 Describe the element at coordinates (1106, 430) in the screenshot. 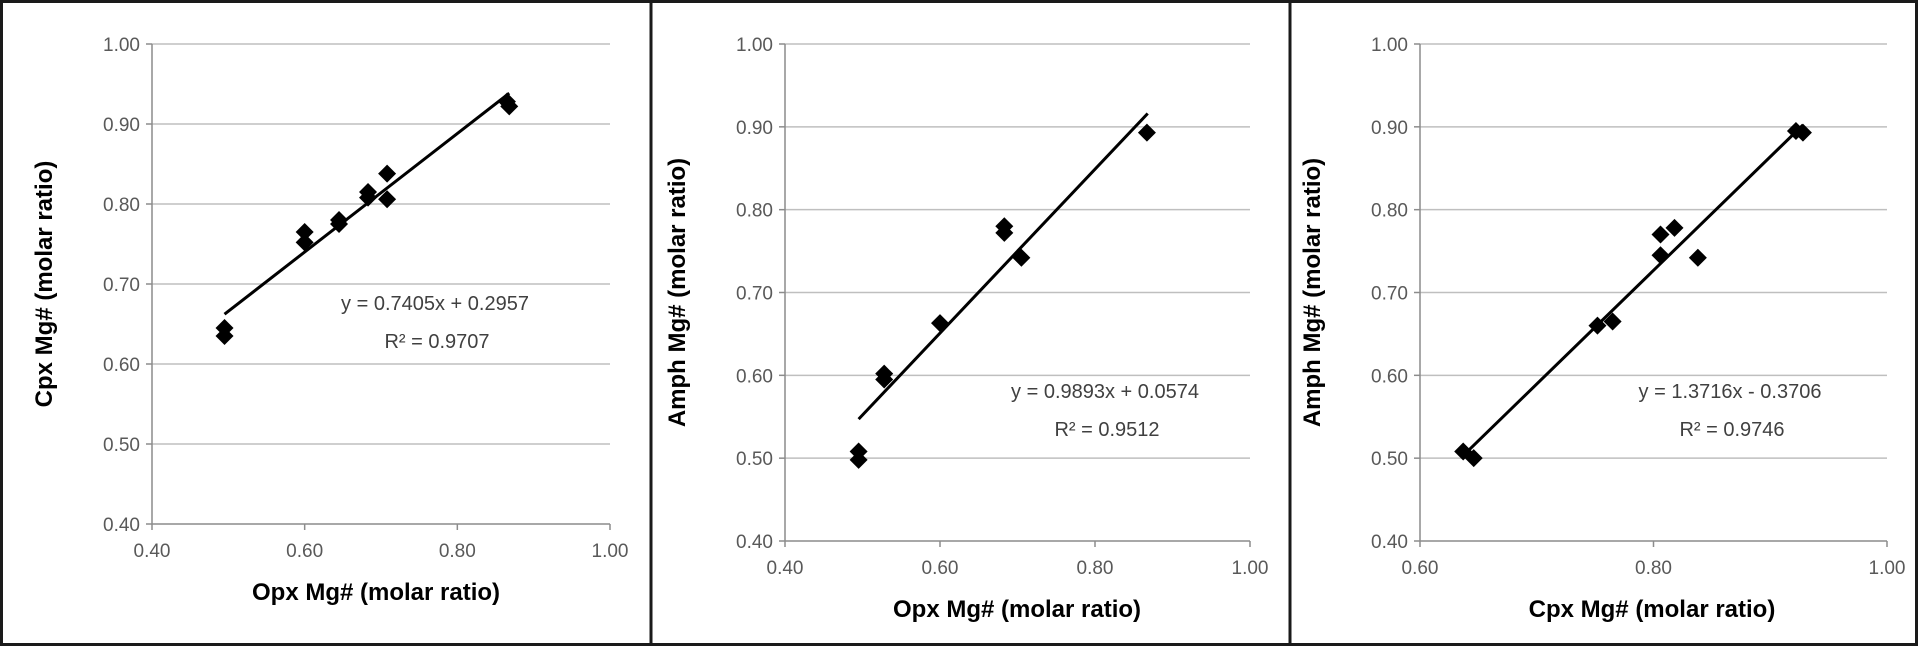

I see `r-squared-label: R² = 0.9512` at that location.